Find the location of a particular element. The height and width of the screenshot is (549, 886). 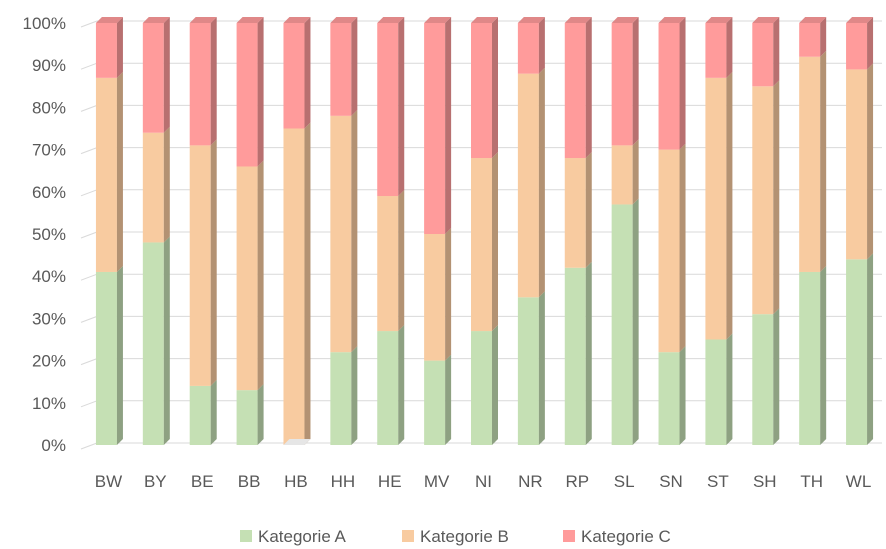

y-tick-label: 90% is located at coordinates (49, 65).